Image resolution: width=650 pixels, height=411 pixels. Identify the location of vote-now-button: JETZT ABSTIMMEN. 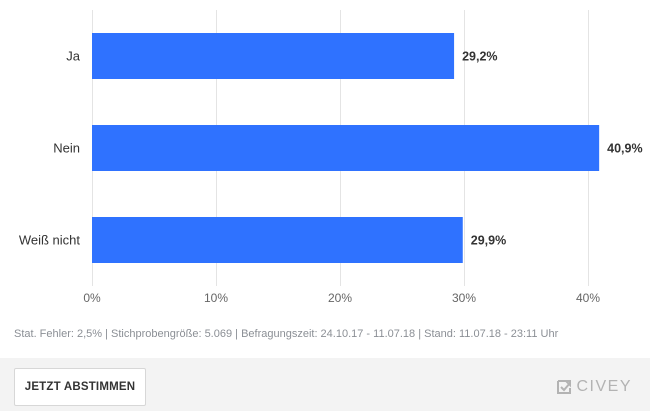
(80, 387).